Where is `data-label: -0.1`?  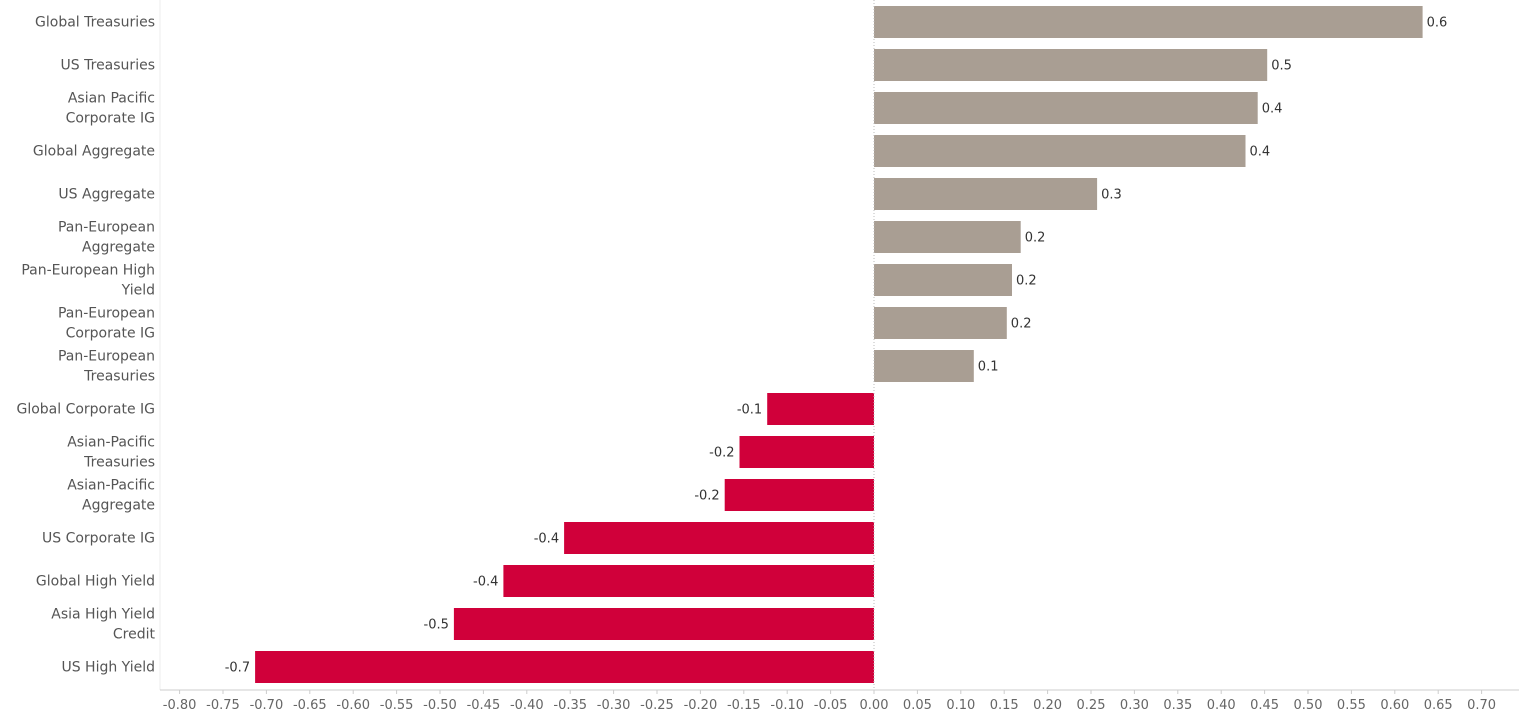 data-label: -0.1 is located at coordinates (749, 410).